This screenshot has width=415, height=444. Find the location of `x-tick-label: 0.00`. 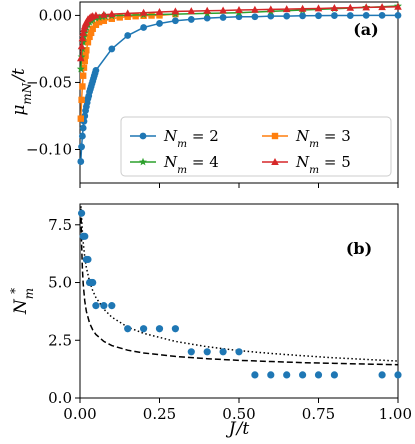

x-tick-label: 0.00 is located at coordinates (79, 414).